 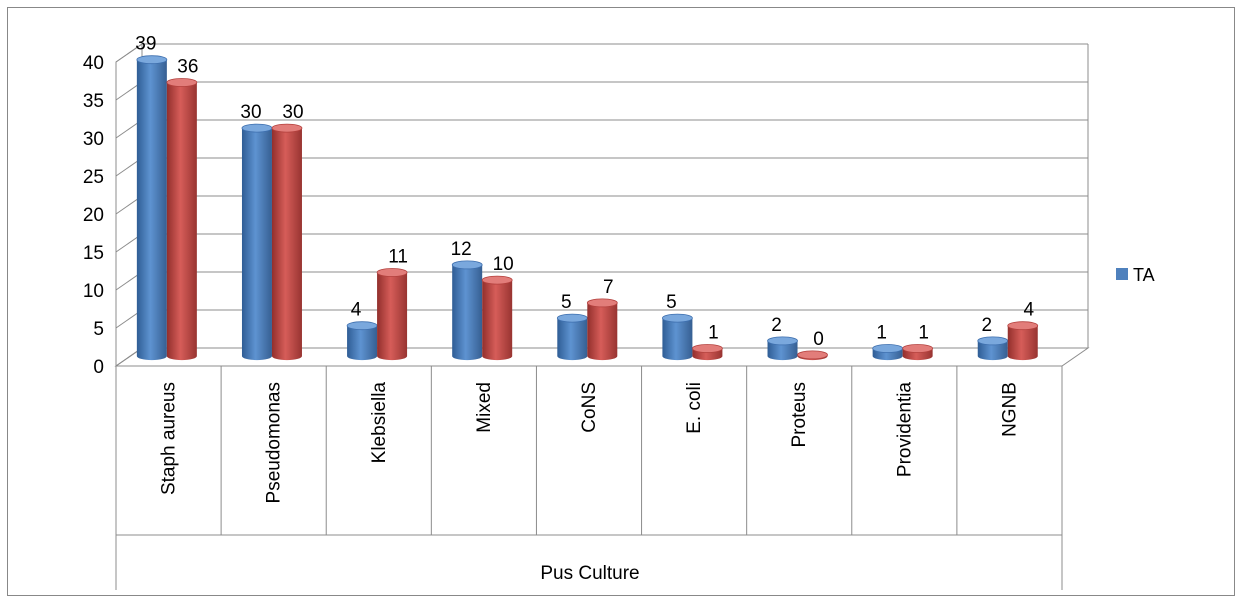 I want to click on y-tick-label: 10, so click(x=93, y=291).